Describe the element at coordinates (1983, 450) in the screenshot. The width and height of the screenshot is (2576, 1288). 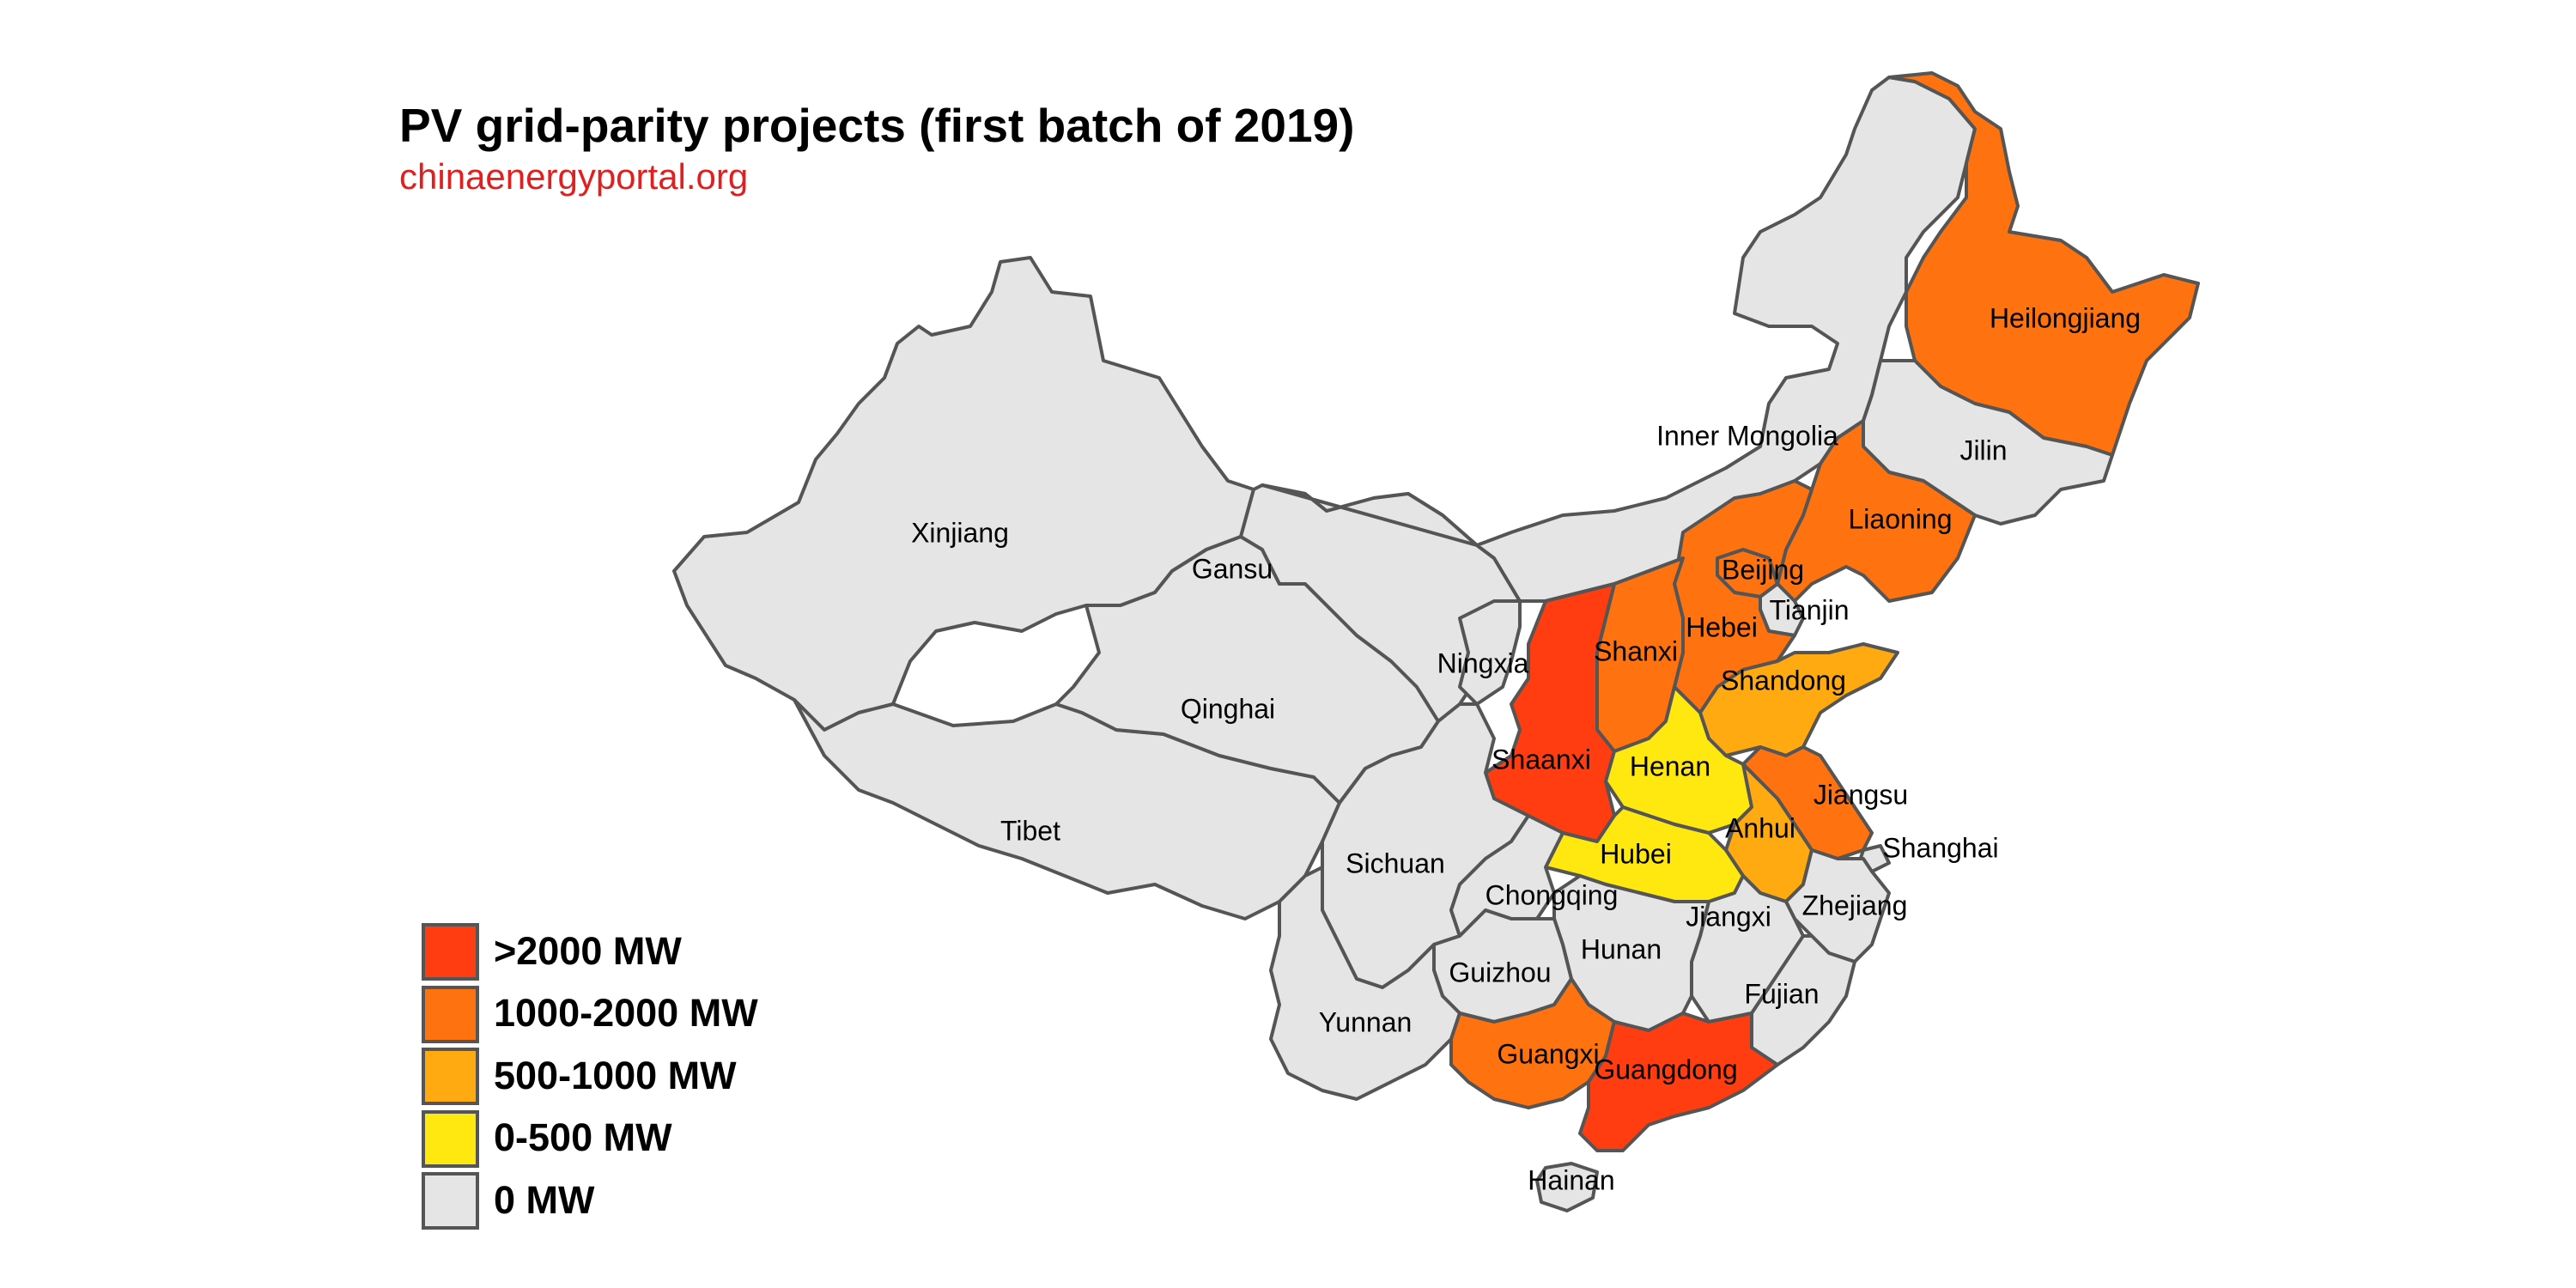
I see `label-jilin: Jilin` at that location.